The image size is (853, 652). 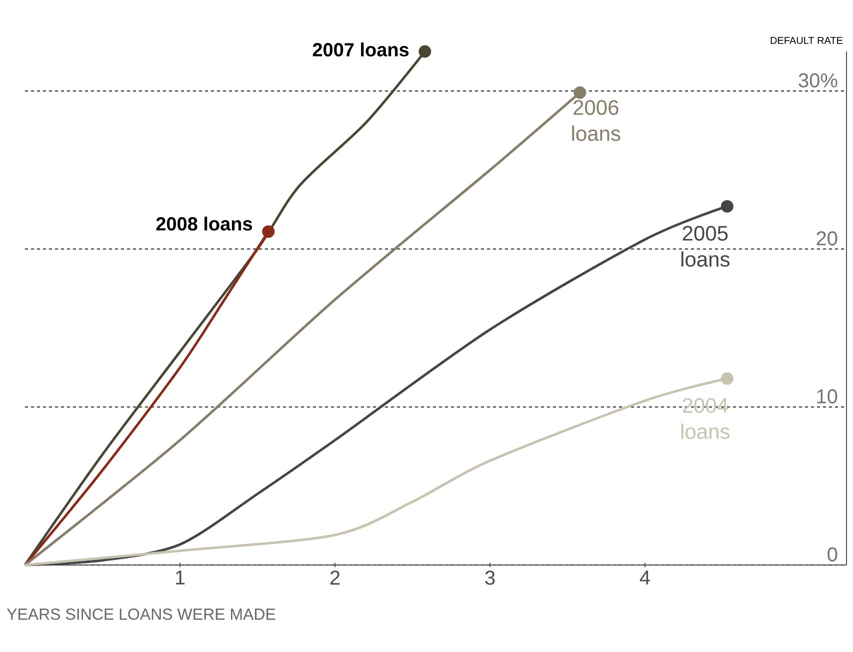 What do you see at coordinates (818, 80) in the screenshot?
I see `y-tick-label: 30%` at bounding box center [818, 80].